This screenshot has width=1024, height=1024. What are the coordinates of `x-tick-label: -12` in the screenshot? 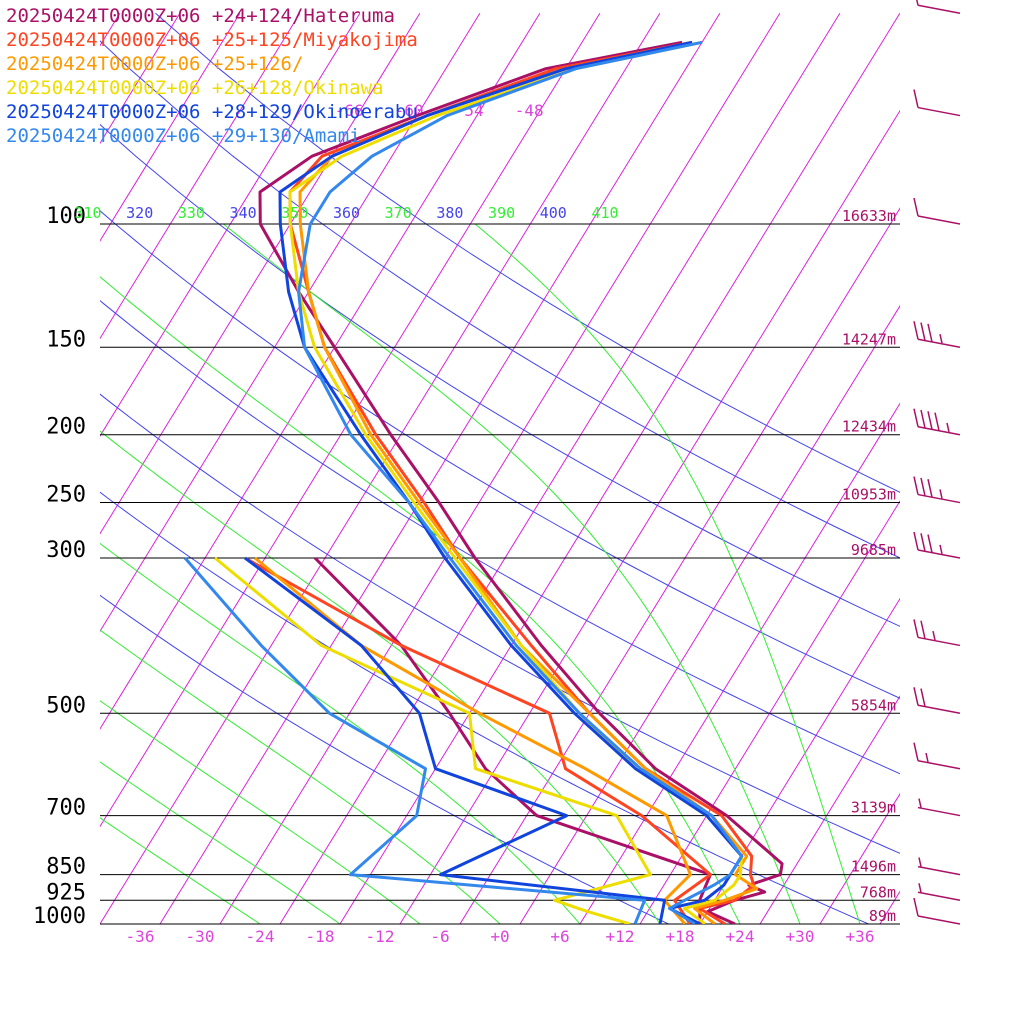 It's located at (380, 936).